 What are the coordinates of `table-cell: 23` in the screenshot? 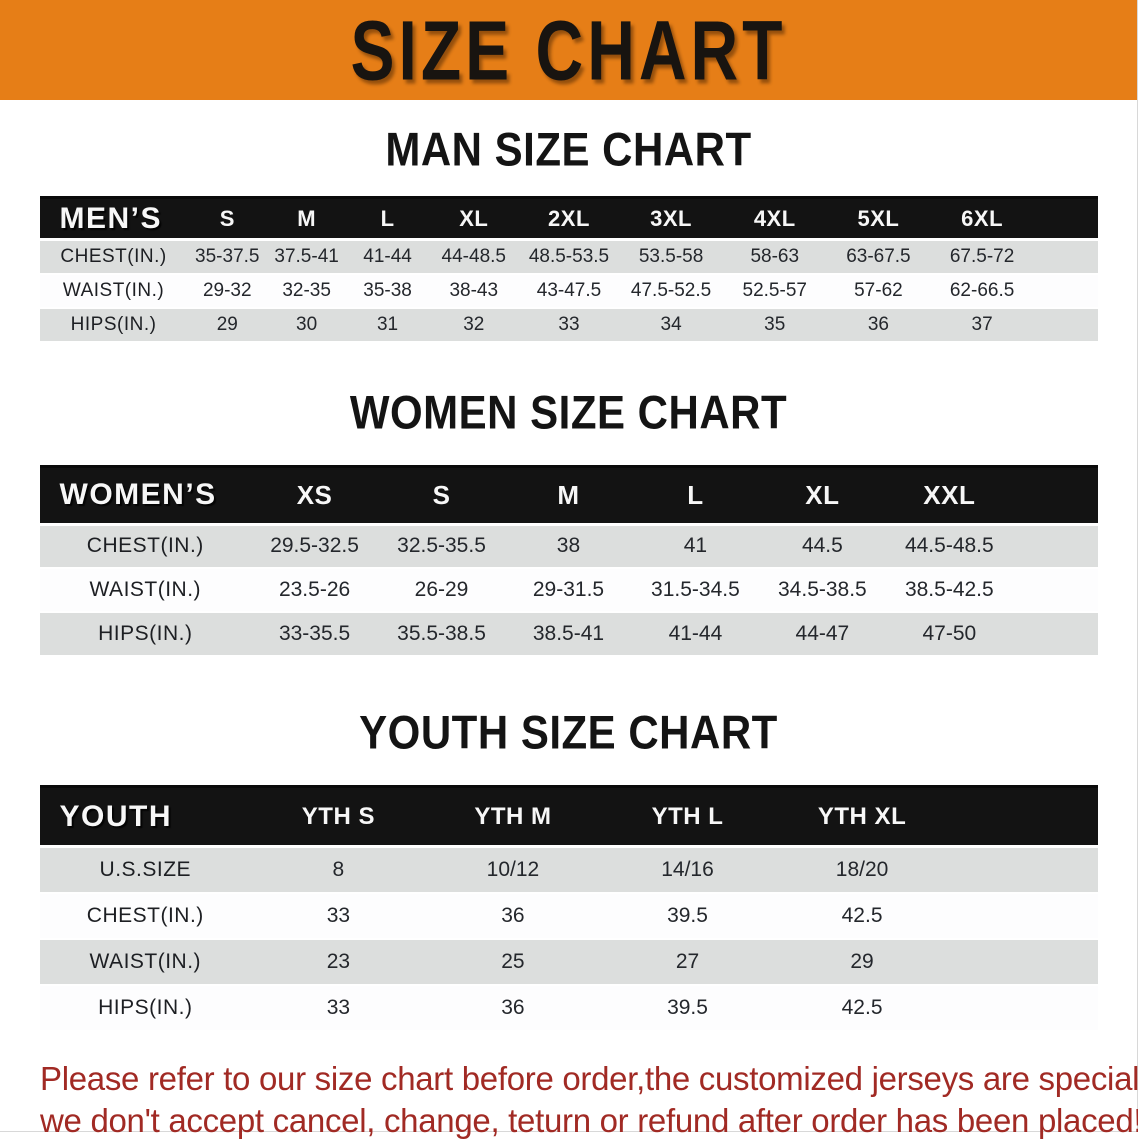 It's located at (338, 961).